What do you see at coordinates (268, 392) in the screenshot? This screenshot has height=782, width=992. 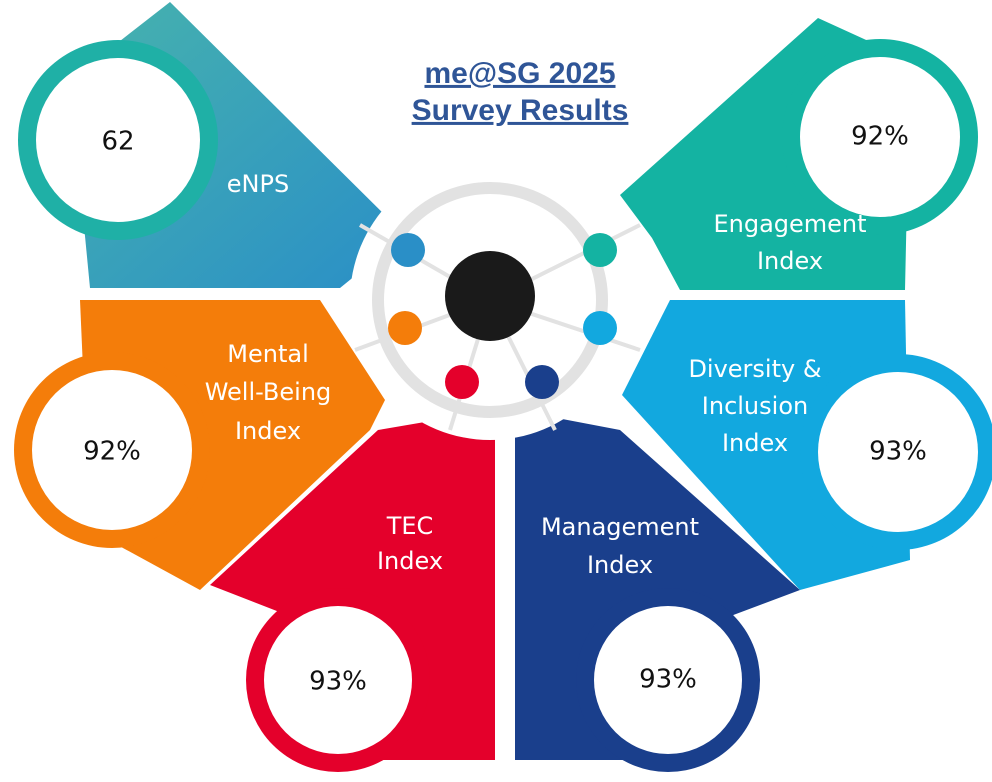 I see `label: Well-Being` at bounding box center [268, 392].